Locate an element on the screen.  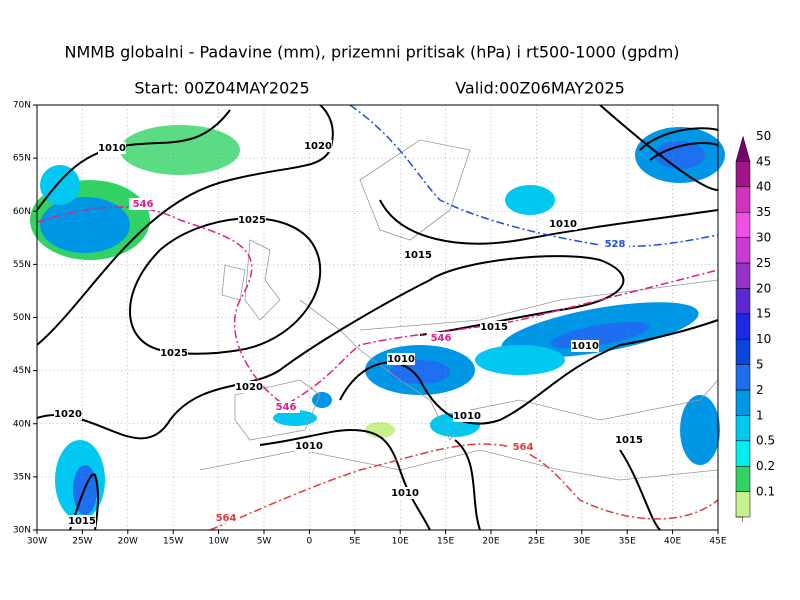
x-tick-label: 20E is located at coordinates (490, 542).